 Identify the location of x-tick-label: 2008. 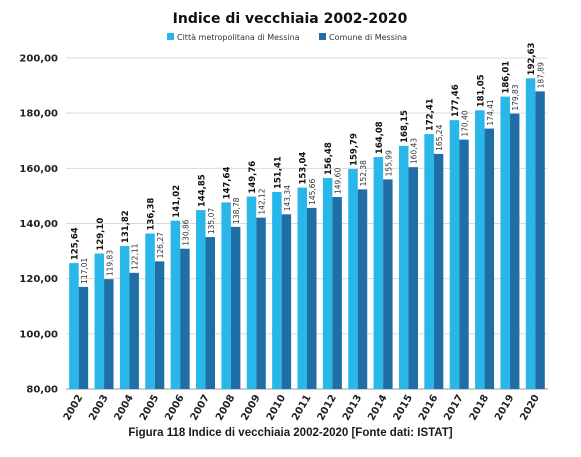
(225, 408).